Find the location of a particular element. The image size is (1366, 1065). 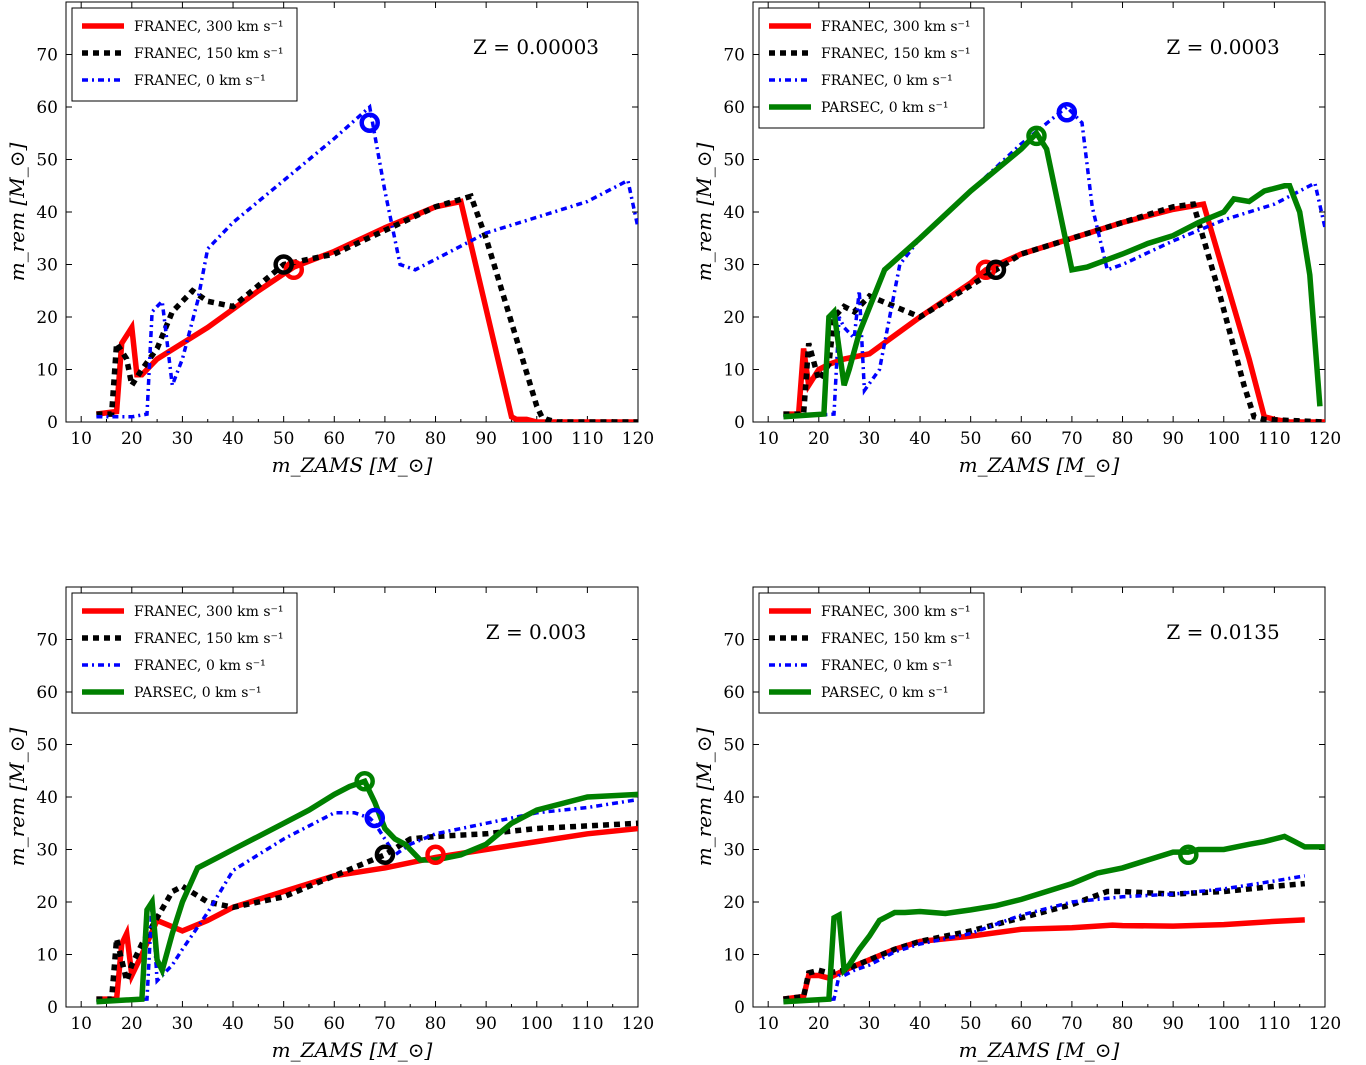

metallicity-label: Z = 0.003 is located at coordinates (536, 632).